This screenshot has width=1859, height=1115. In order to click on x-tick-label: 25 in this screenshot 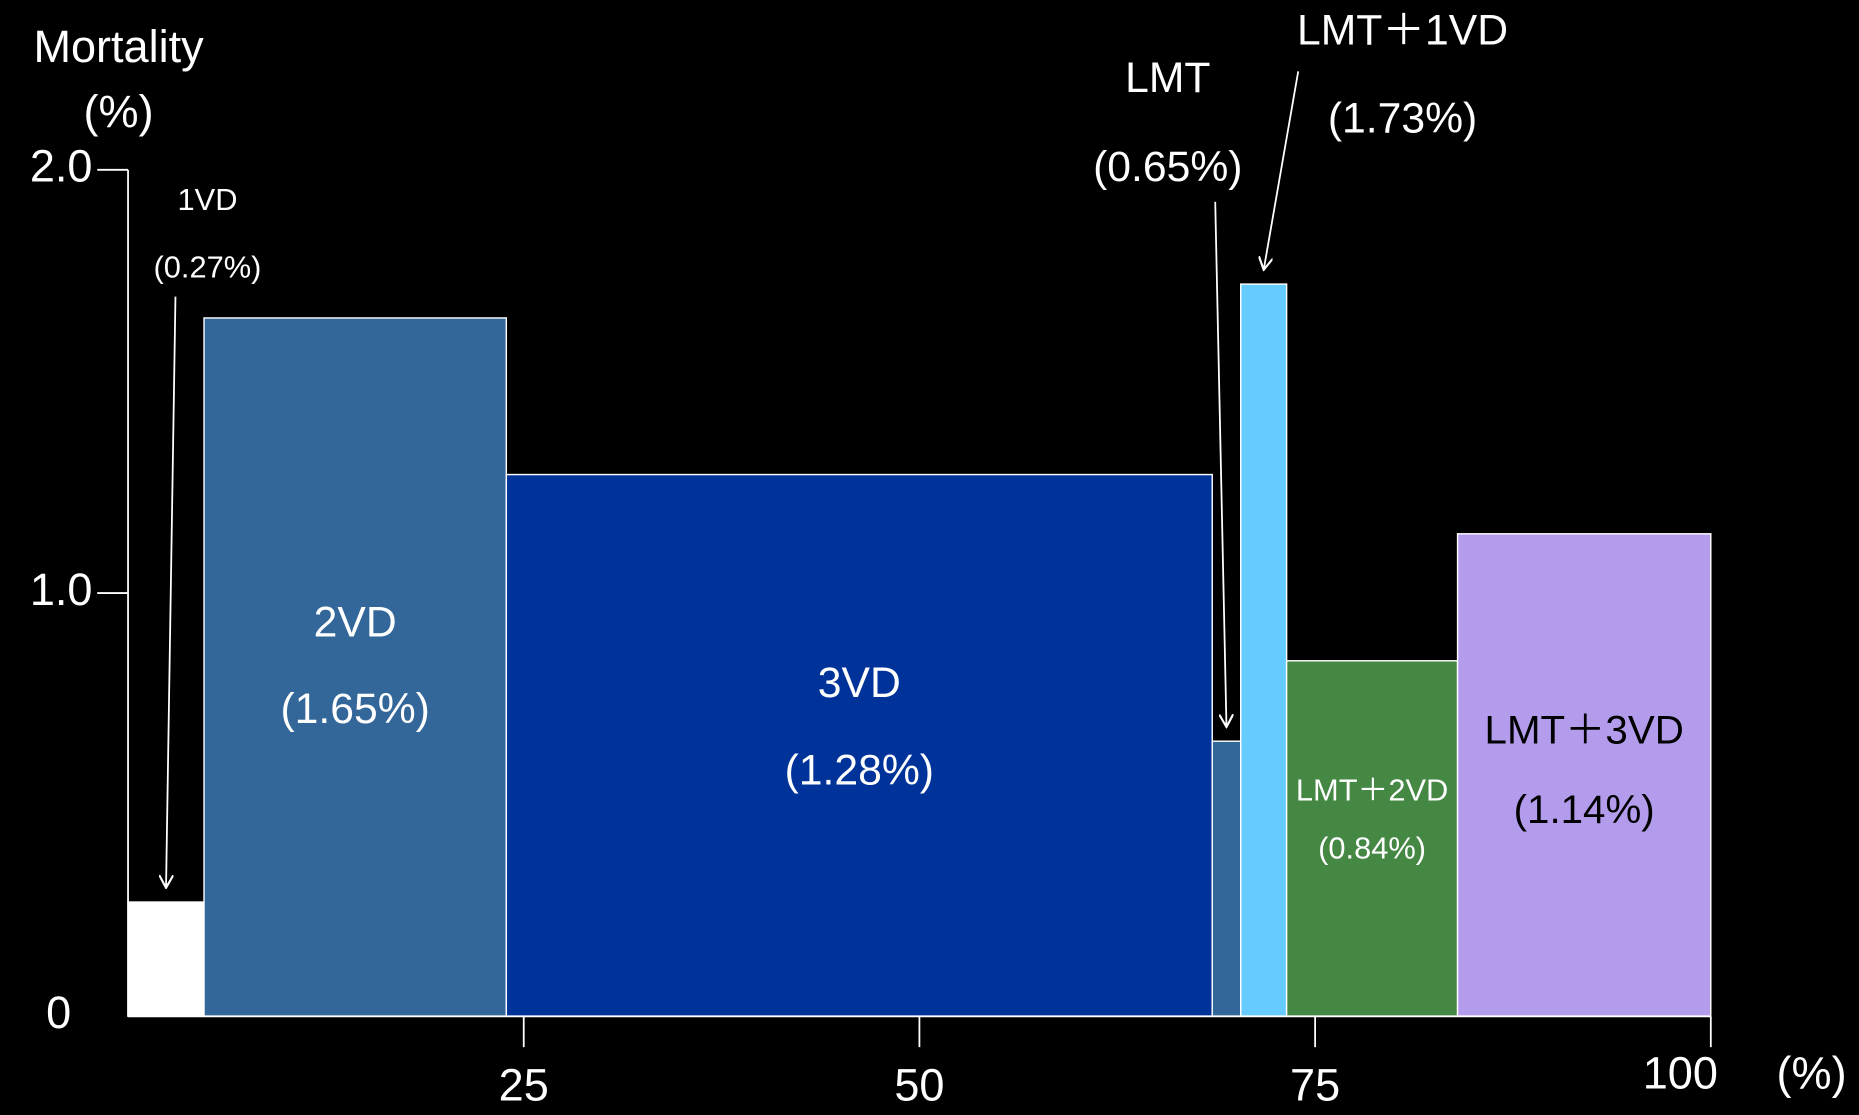, I will do `click(524, 1085)`.